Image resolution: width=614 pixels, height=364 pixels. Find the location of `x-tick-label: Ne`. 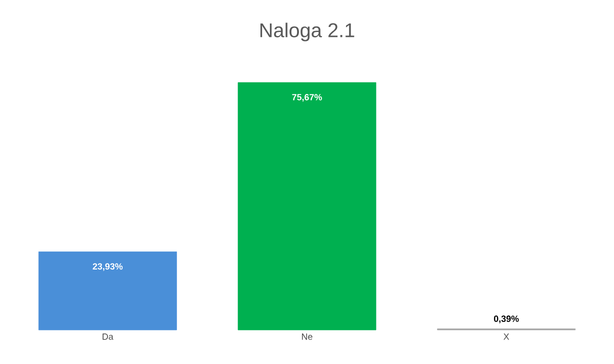

x-tick-label: Ne is located at coordinates (307, 337).